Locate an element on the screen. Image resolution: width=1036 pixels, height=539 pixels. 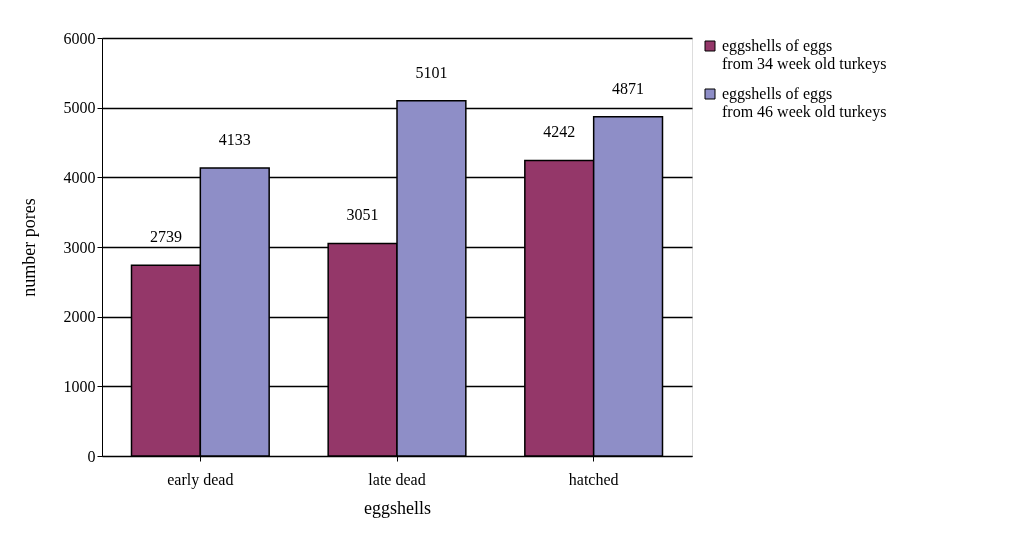
data-label: 4871 is located at coordinates (628, 88).